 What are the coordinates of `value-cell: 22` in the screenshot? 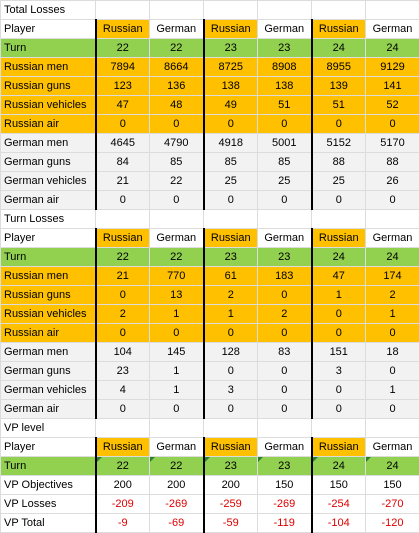 It's located at (177, 181).